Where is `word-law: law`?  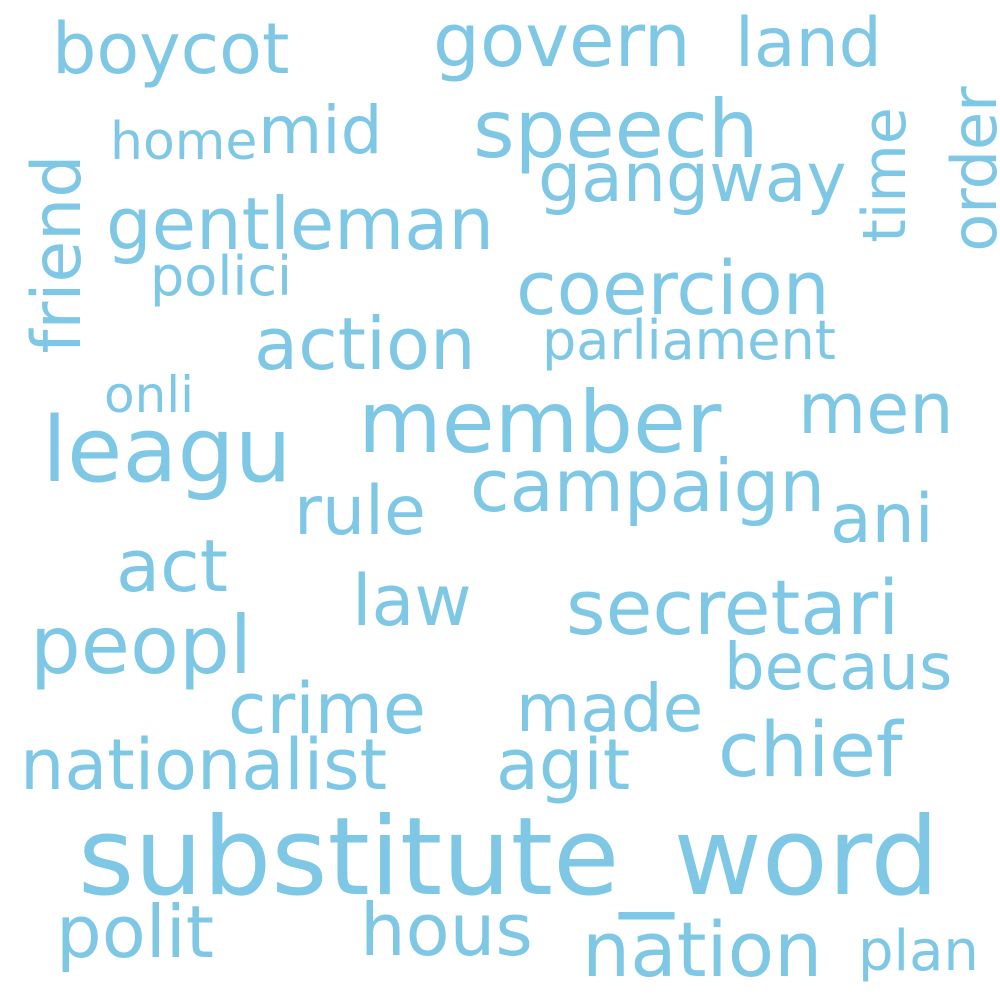
word-law: law is located at coordinates (412, 601).